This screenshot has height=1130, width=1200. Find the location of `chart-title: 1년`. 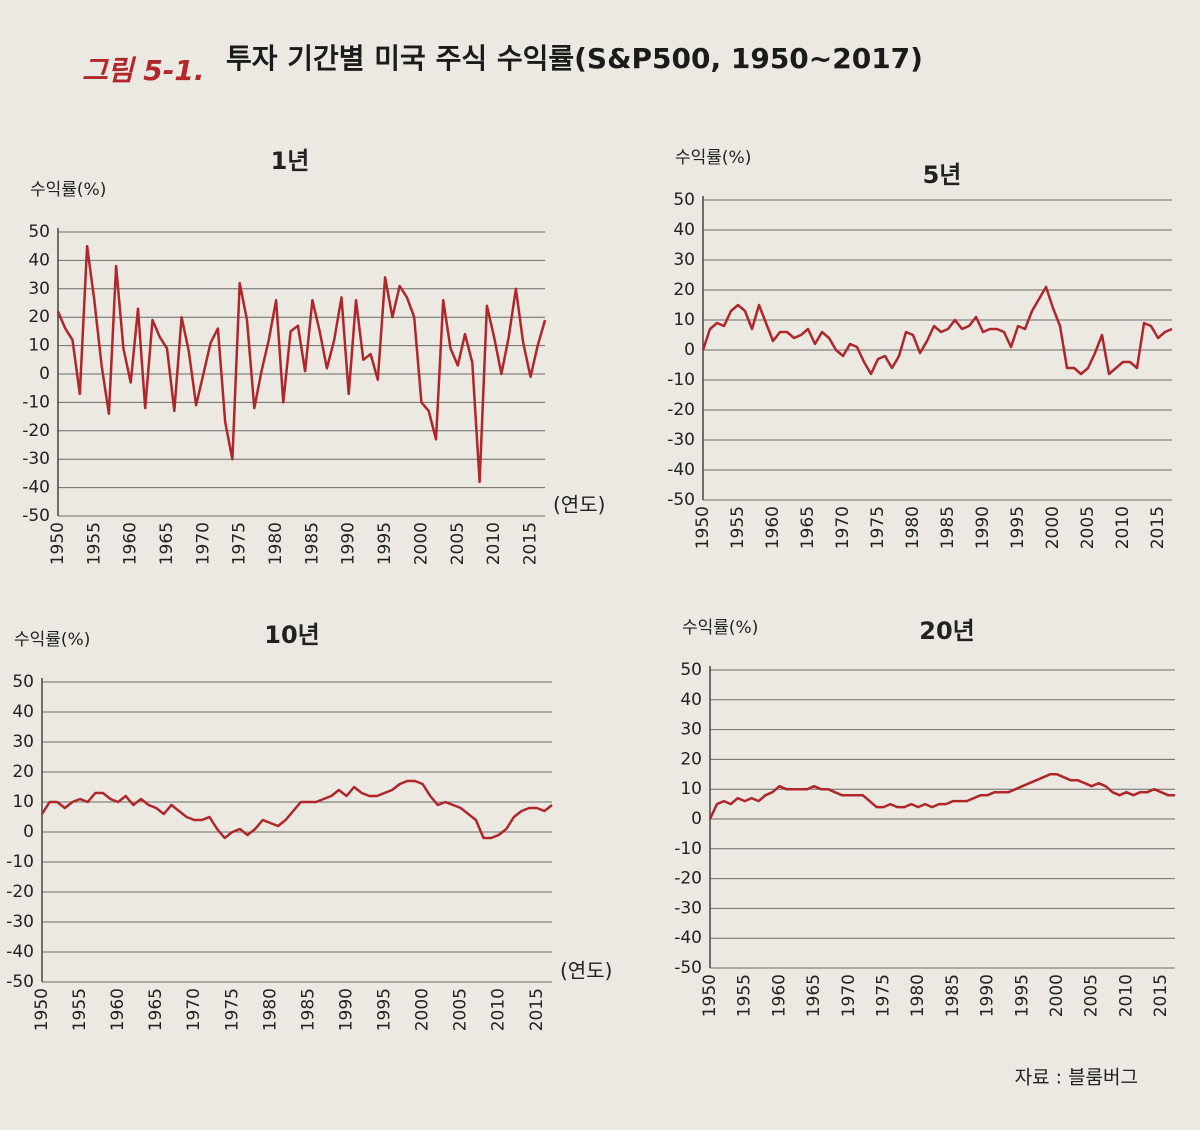

chart-title: 1년 is located at coordinates (290, 161).